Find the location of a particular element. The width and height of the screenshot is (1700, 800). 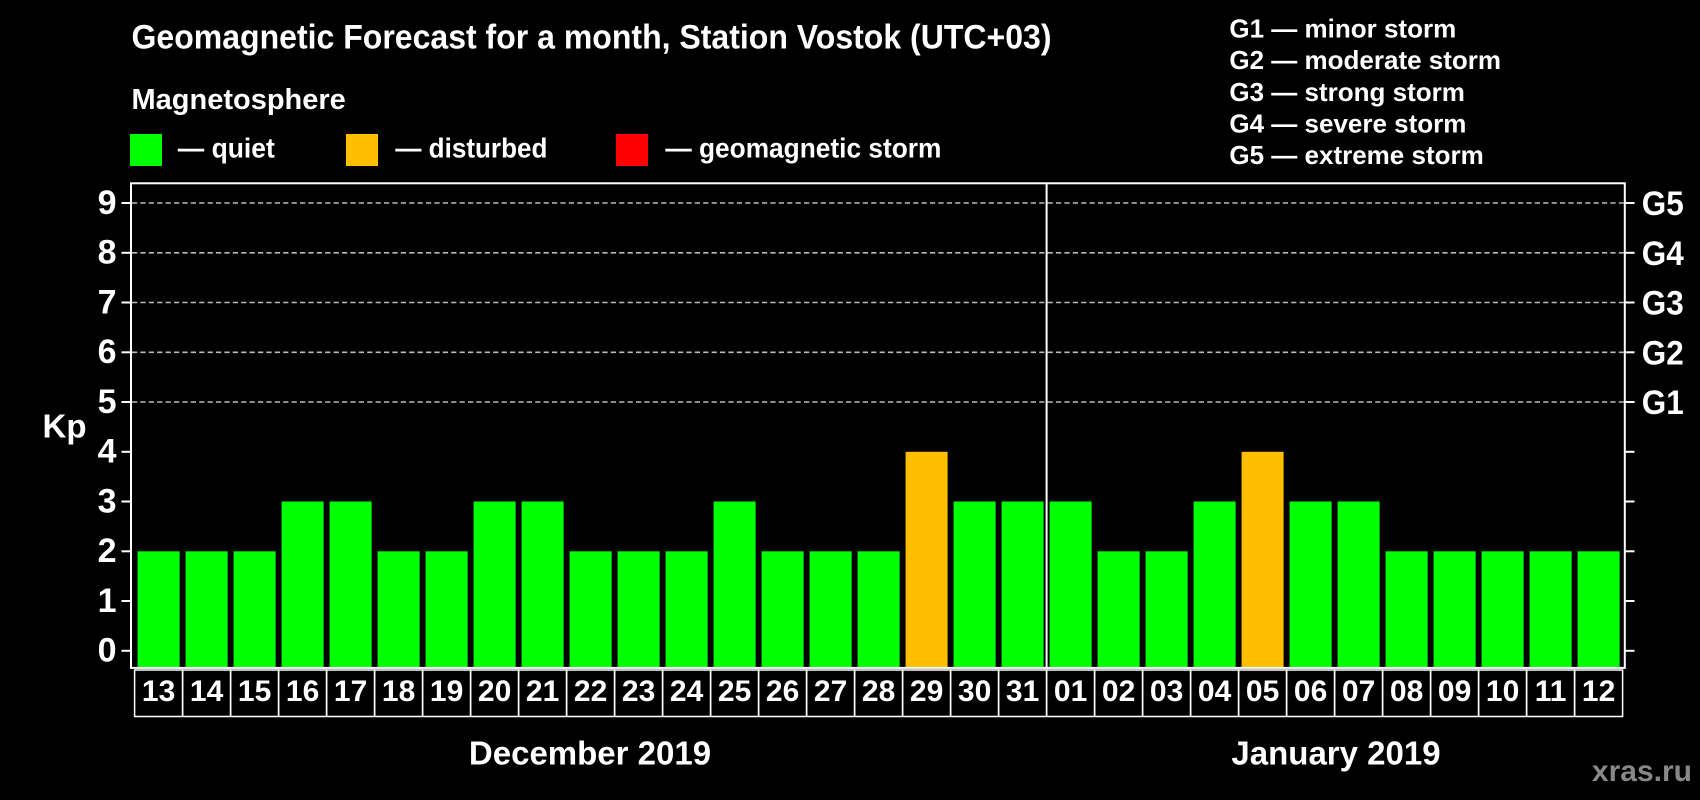

svg-text: 30 is located at coordinates (974, 691).